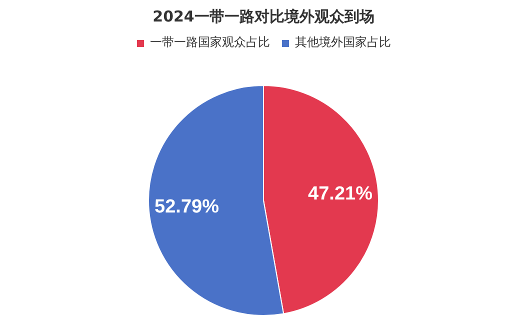  What do you see at coordinates (210, 42) in the screenshot?
I see `legend-label: 一带一路国家观众占比` at bounding box center [210, 42].